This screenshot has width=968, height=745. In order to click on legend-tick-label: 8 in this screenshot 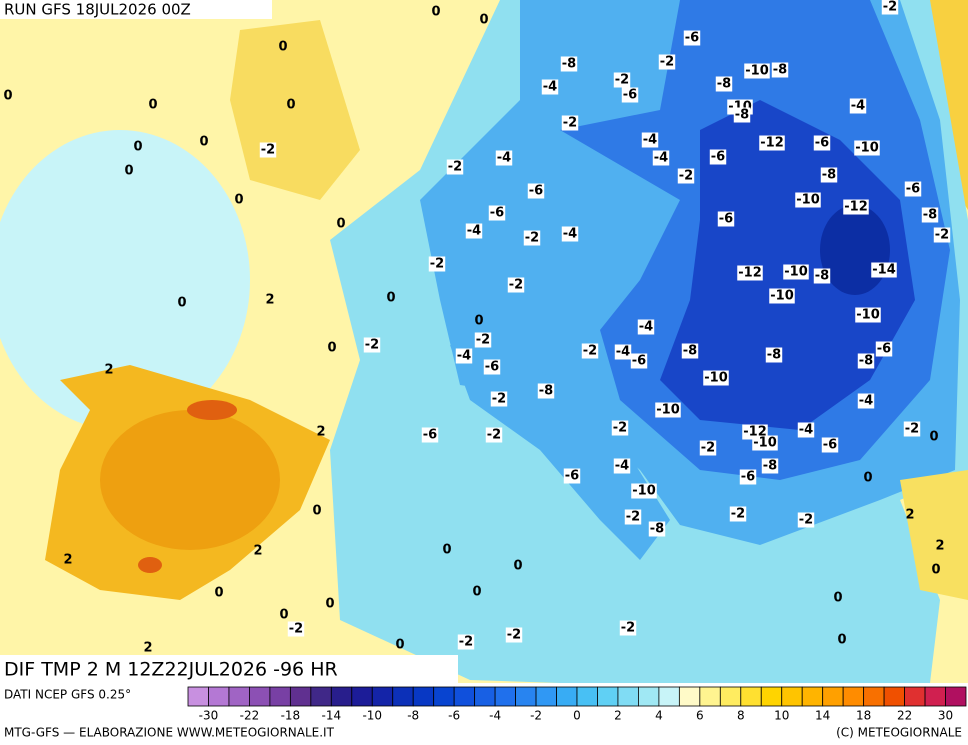, I will do `click(741, 716)`.